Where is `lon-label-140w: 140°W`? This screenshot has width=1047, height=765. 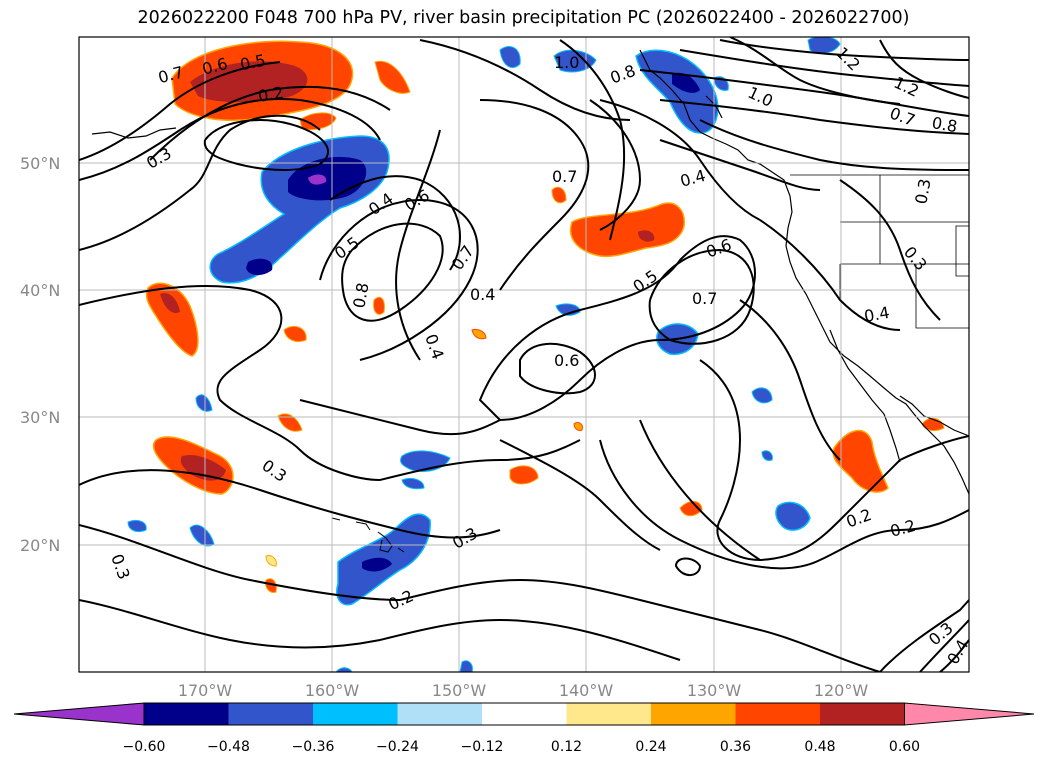 lon-label-140w: 140°W is located at coordinates (586, 690).